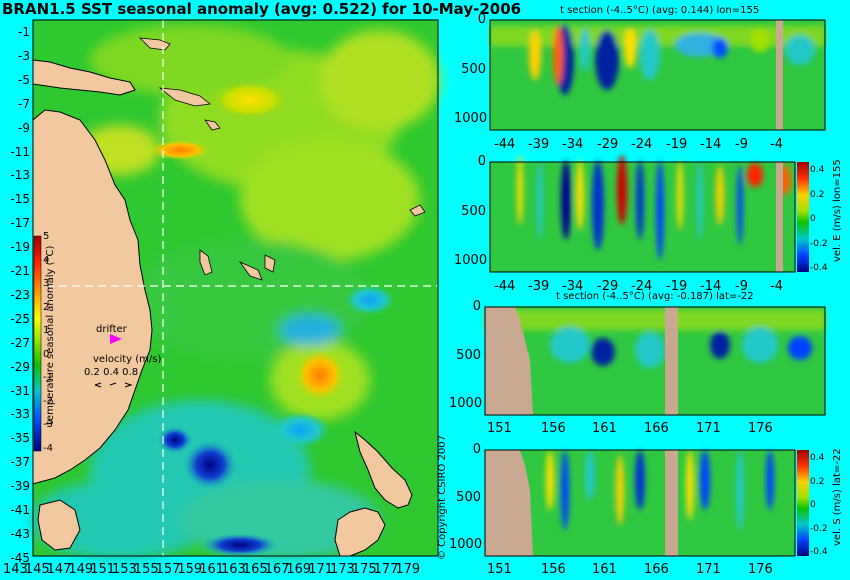 The height and width of the screenshot is (580, 850). What do you see at coordinates (20, 318) in the screenshot?
I see `lat-tick-label: -25` at bounding box center [20, 318].